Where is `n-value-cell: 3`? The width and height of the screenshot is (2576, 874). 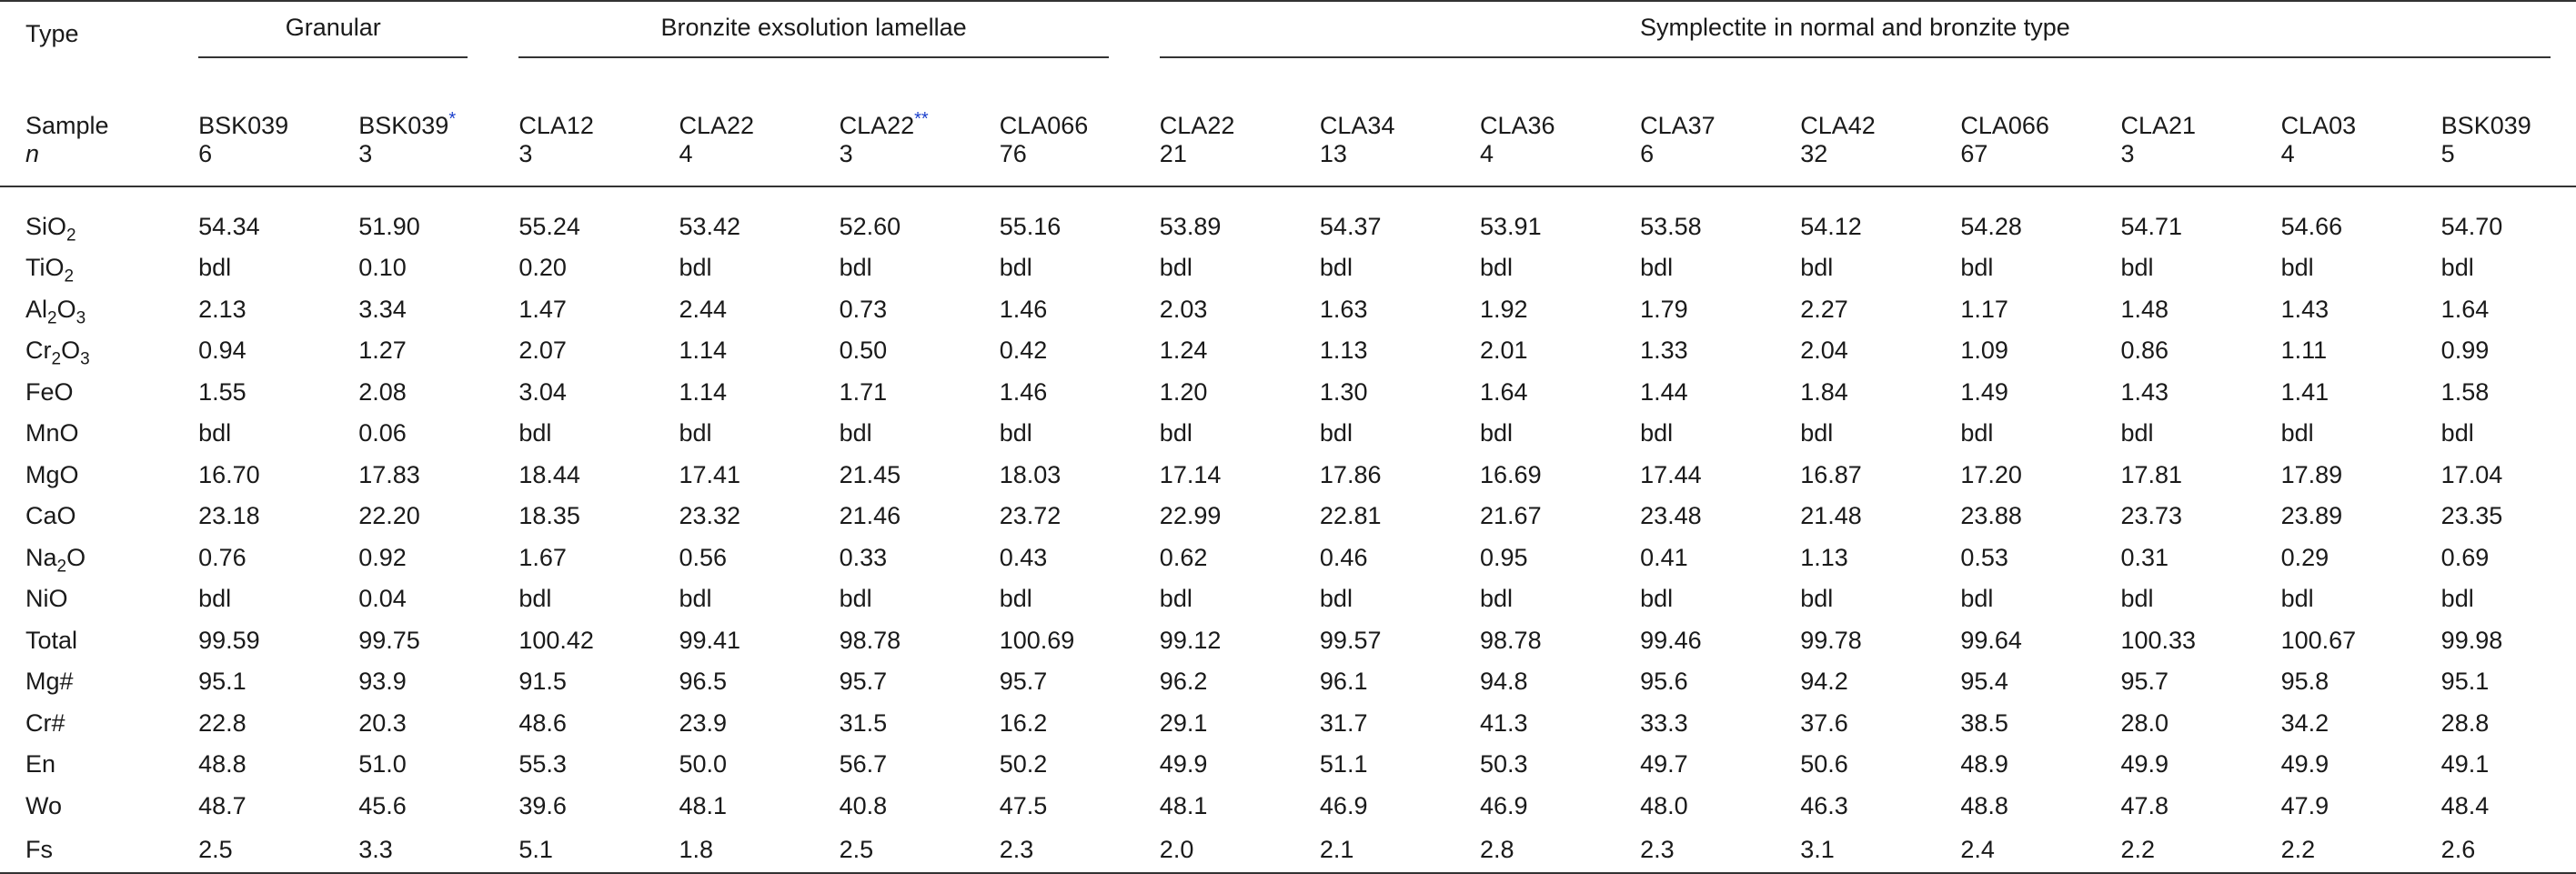 n-value-cell: 3 is located at coordinates (893, 162).